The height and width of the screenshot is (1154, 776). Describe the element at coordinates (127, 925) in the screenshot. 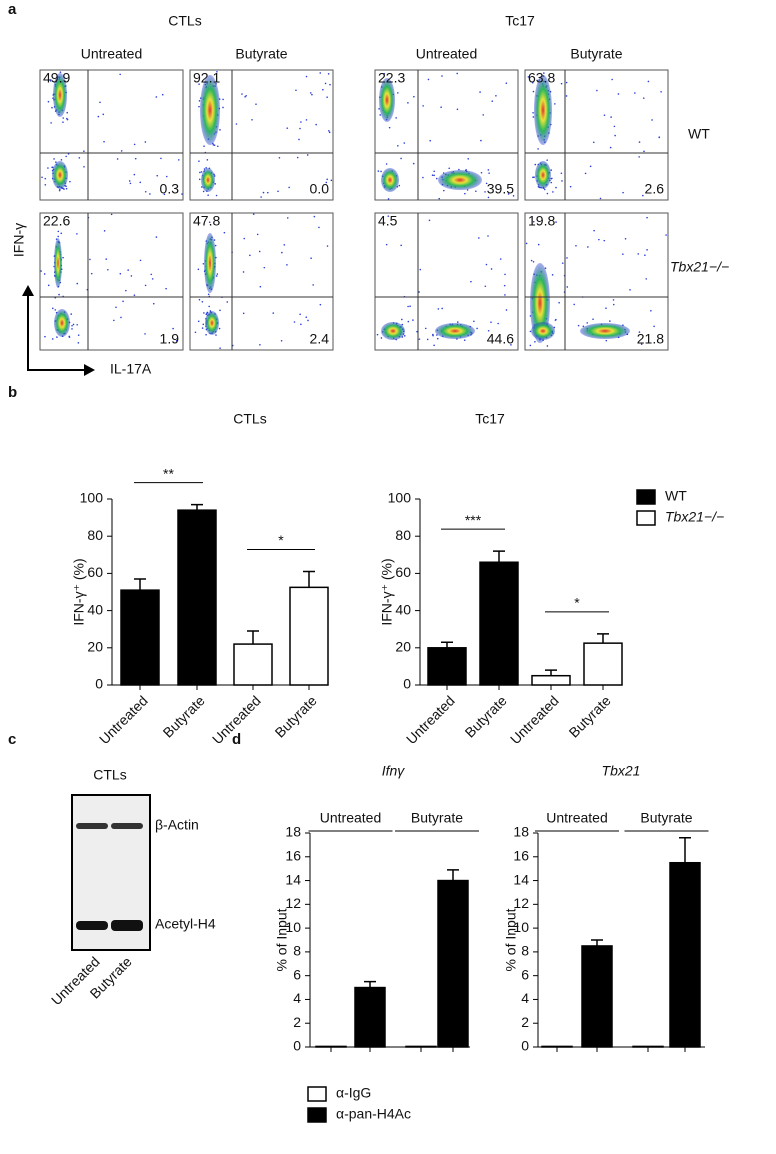

I see `band` at that location.